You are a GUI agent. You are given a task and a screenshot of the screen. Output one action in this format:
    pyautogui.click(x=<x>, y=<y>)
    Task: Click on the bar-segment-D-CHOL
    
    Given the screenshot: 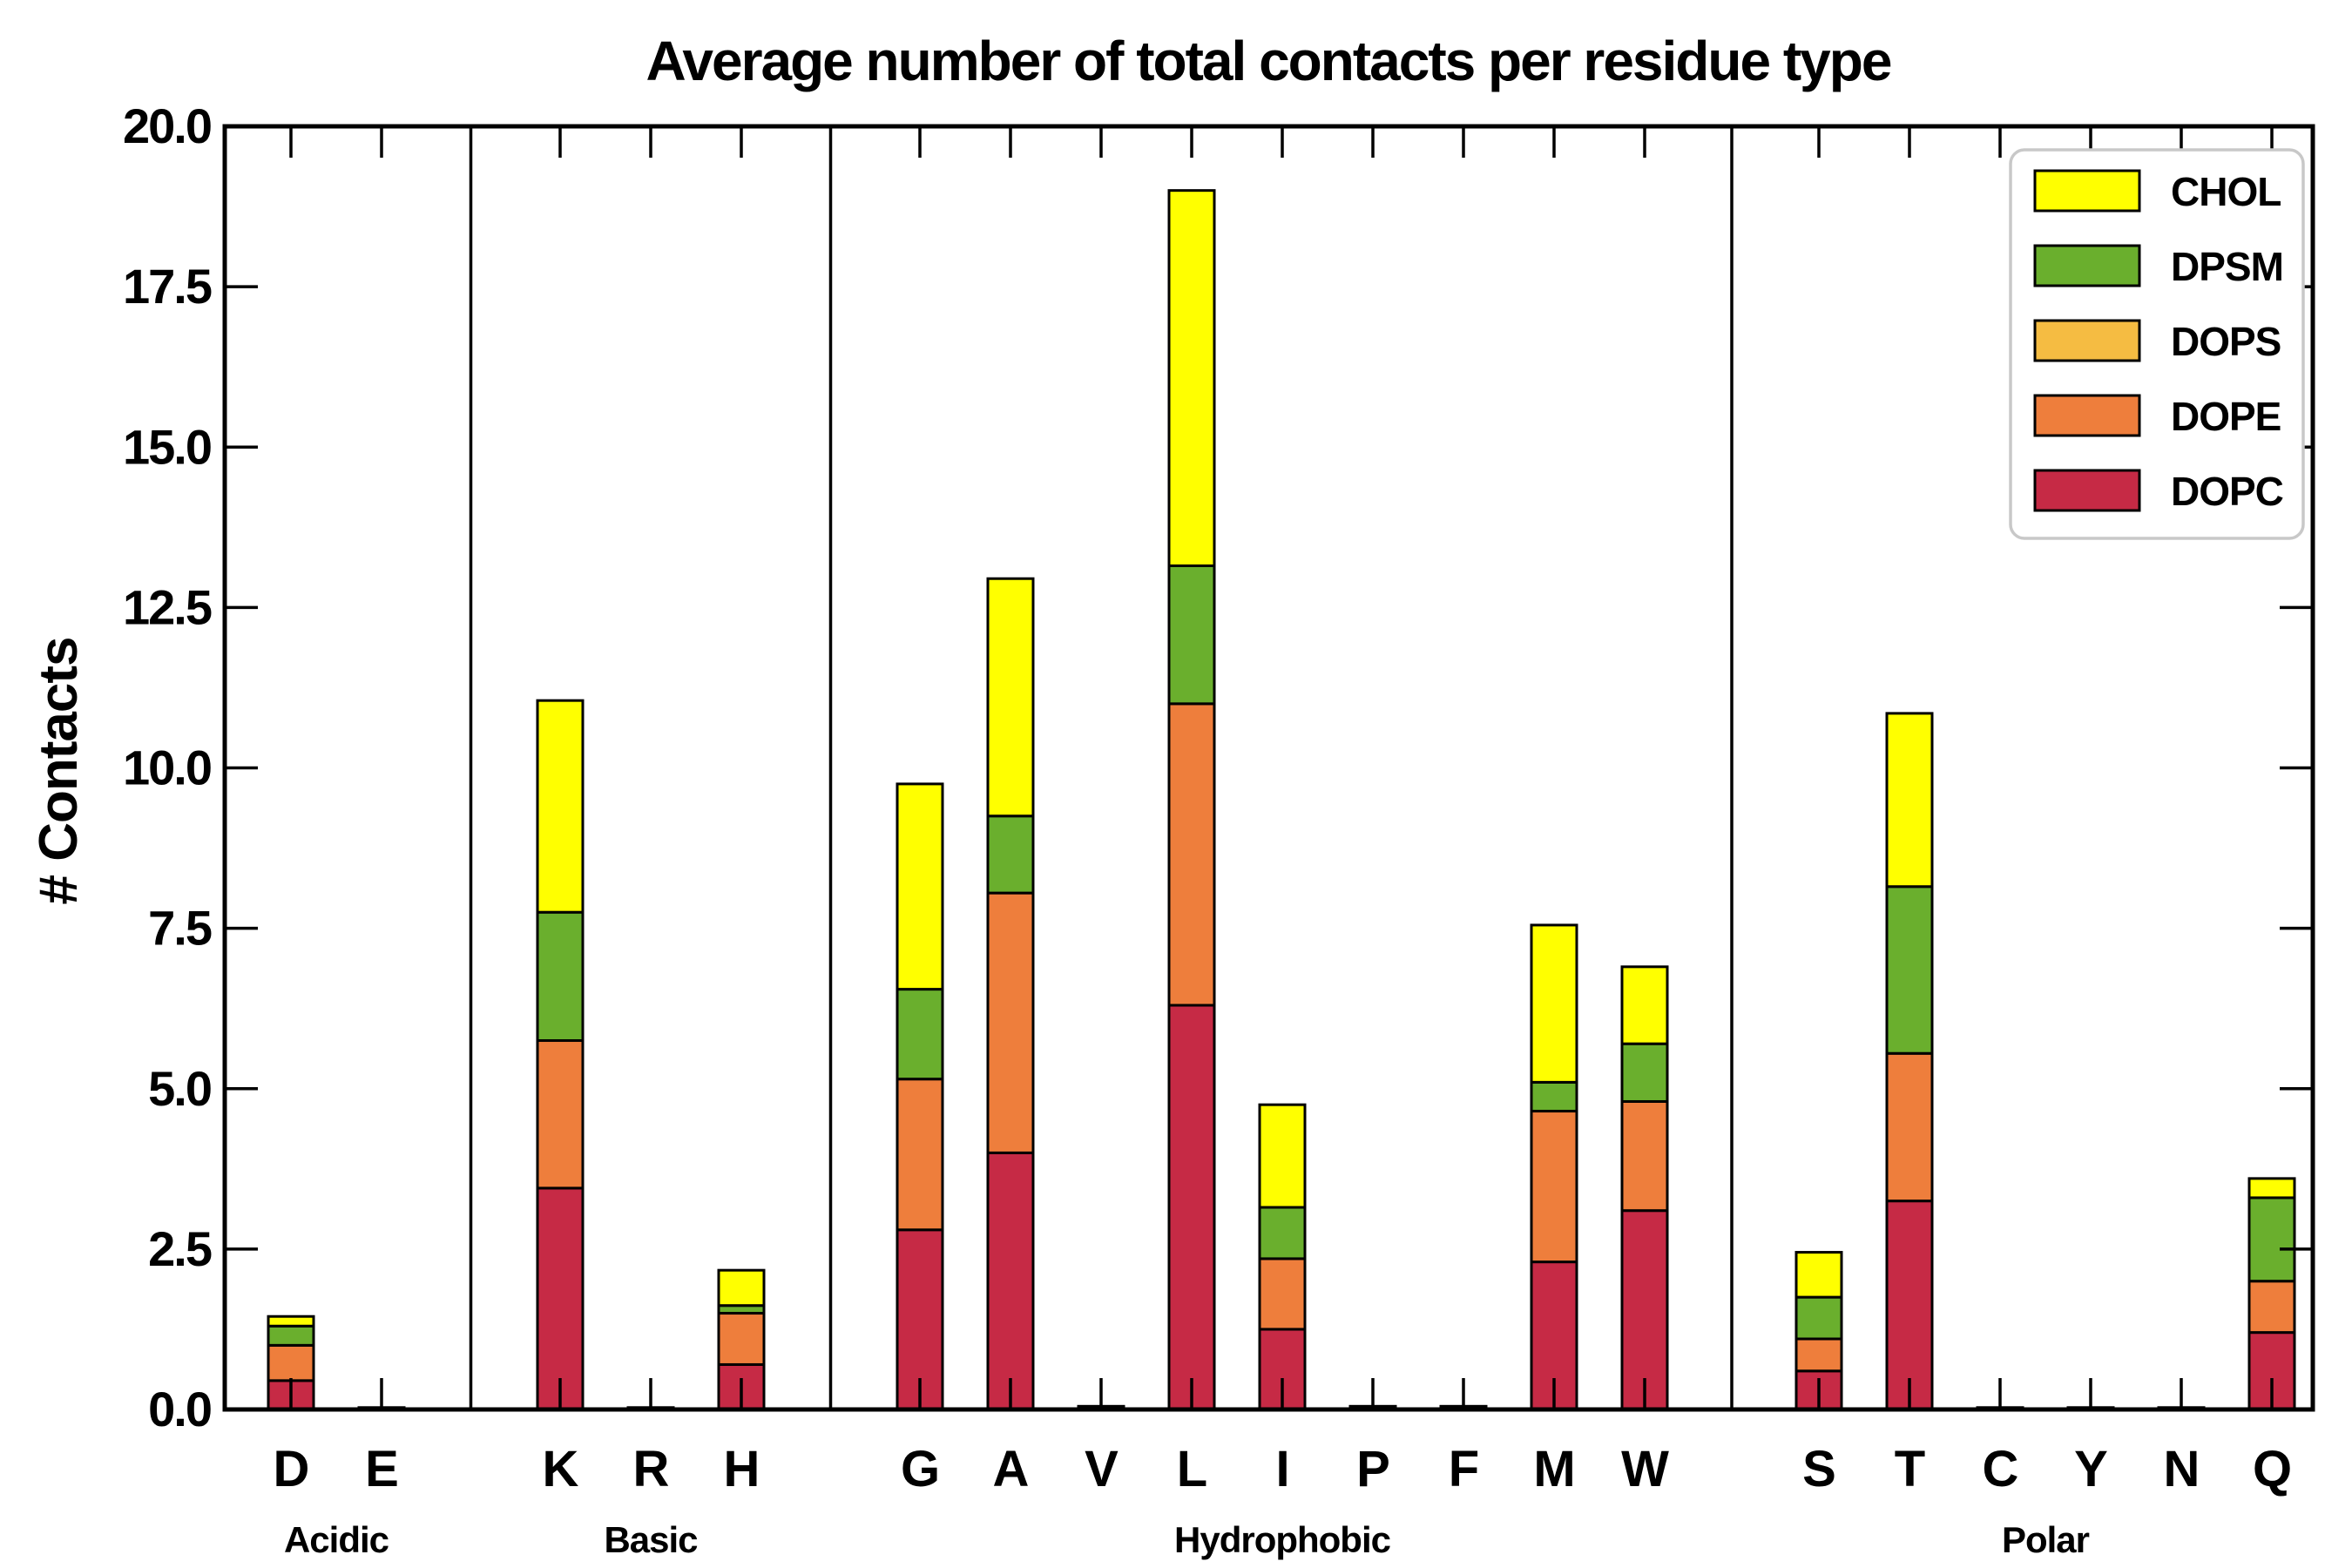 What is the action you would take?
    pyautogui.click(x=291, y=1321)
    